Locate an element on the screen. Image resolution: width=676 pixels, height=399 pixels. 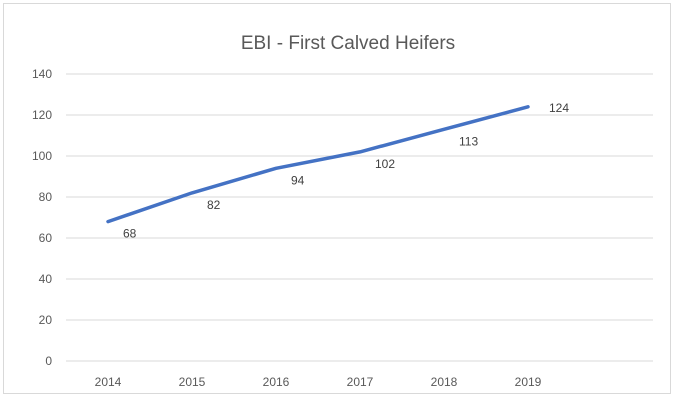
x-axis-tick-labels: 2014 2015 2016 2017 2018 2019 is located at coordinates (318, 382).